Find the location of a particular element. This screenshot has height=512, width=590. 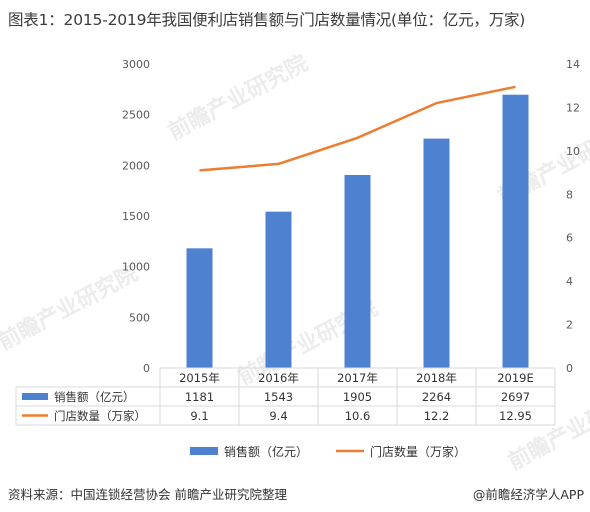

right-axis-tick-label: 8 is located at coordinates (569, 194).